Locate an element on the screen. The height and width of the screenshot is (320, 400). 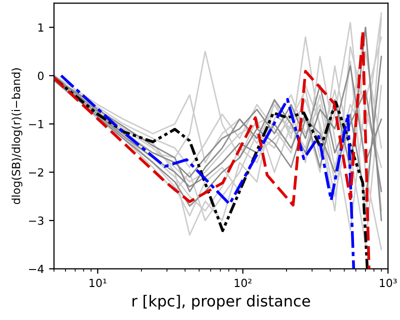
y-tick-label: −3 is located at coordinates (36, 220).